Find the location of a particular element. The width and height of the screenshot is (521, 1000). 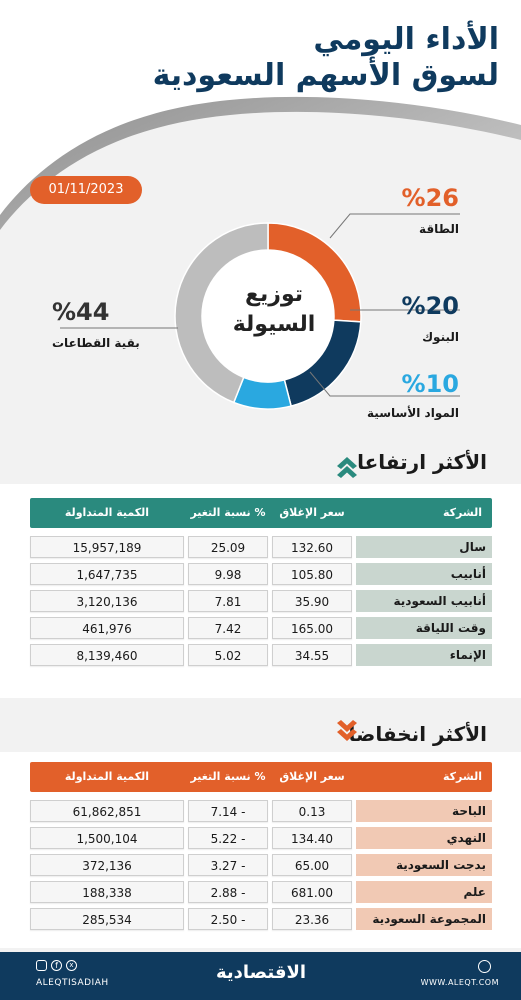

date-badge: 01/11/2023 is located at coordinates (86, 190).